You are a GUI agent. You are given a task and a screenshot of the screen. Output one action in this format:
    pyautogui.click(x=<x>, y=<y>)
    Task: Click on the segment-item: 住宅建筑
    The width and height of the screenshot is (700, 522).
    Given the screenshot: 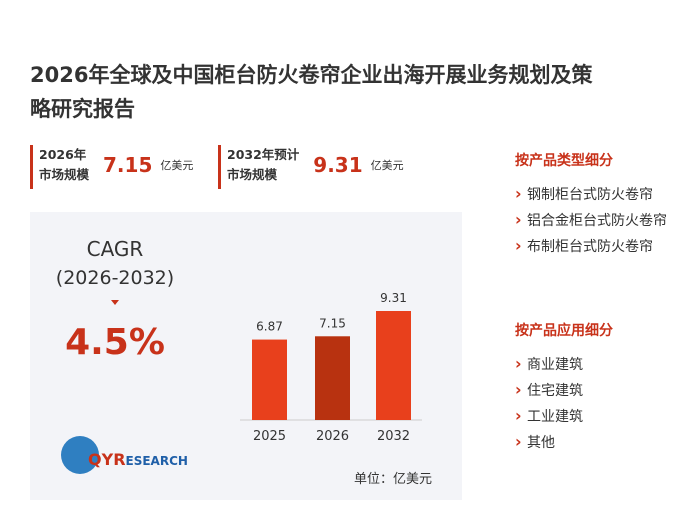 What is the action you would take?
    pyautogui.click(x=591, y=390)
    